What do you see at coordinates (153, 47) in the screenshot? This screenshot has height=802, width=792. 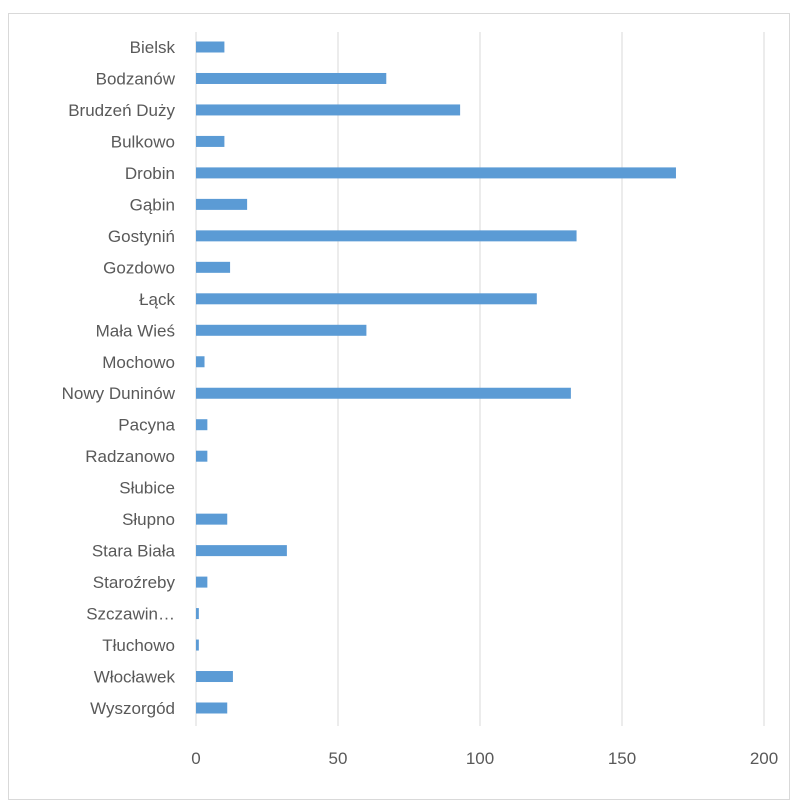 I see `category-label: Bielsk` at bounding box center [153, 47].